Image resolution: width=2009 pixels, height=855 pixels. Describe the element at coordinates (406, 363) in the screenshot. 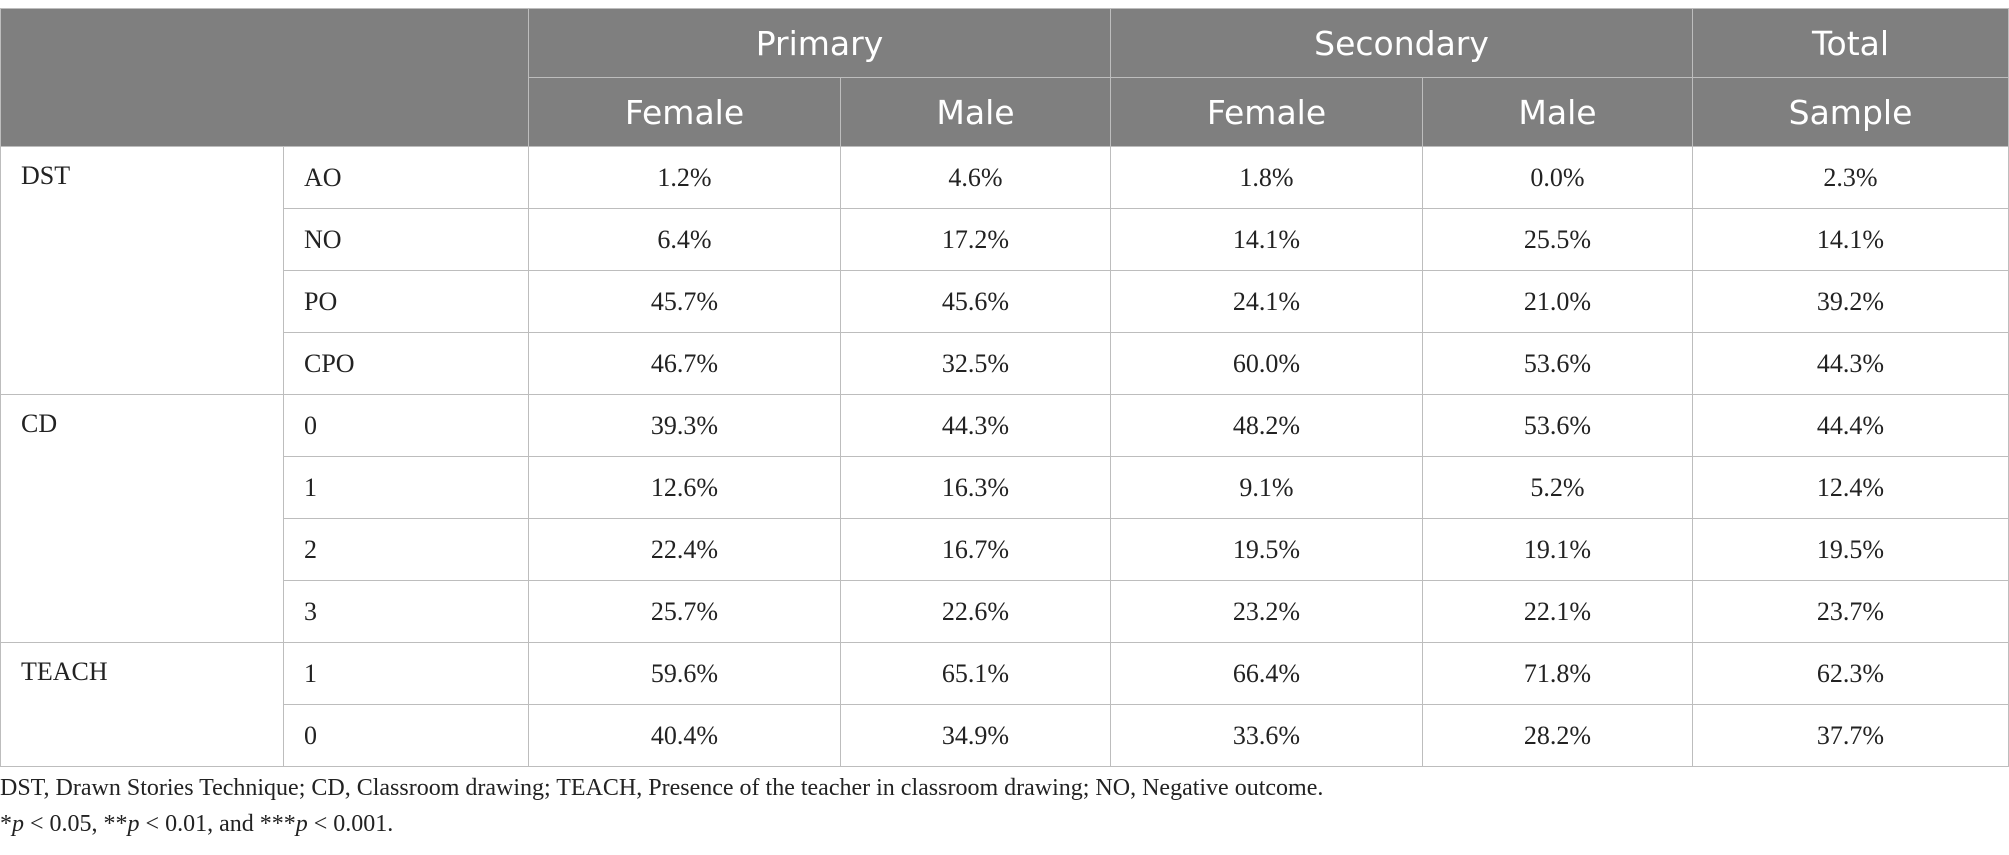

I see `sub-label: CPO` at that location.